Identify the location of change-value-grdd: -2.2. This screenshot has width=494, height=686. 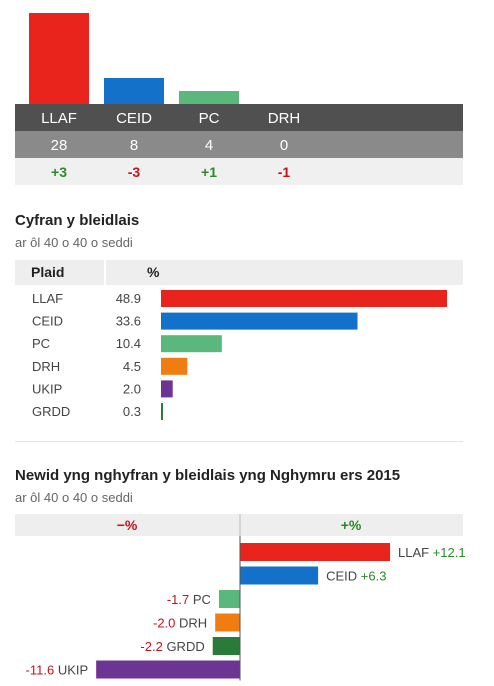
(153, 646).